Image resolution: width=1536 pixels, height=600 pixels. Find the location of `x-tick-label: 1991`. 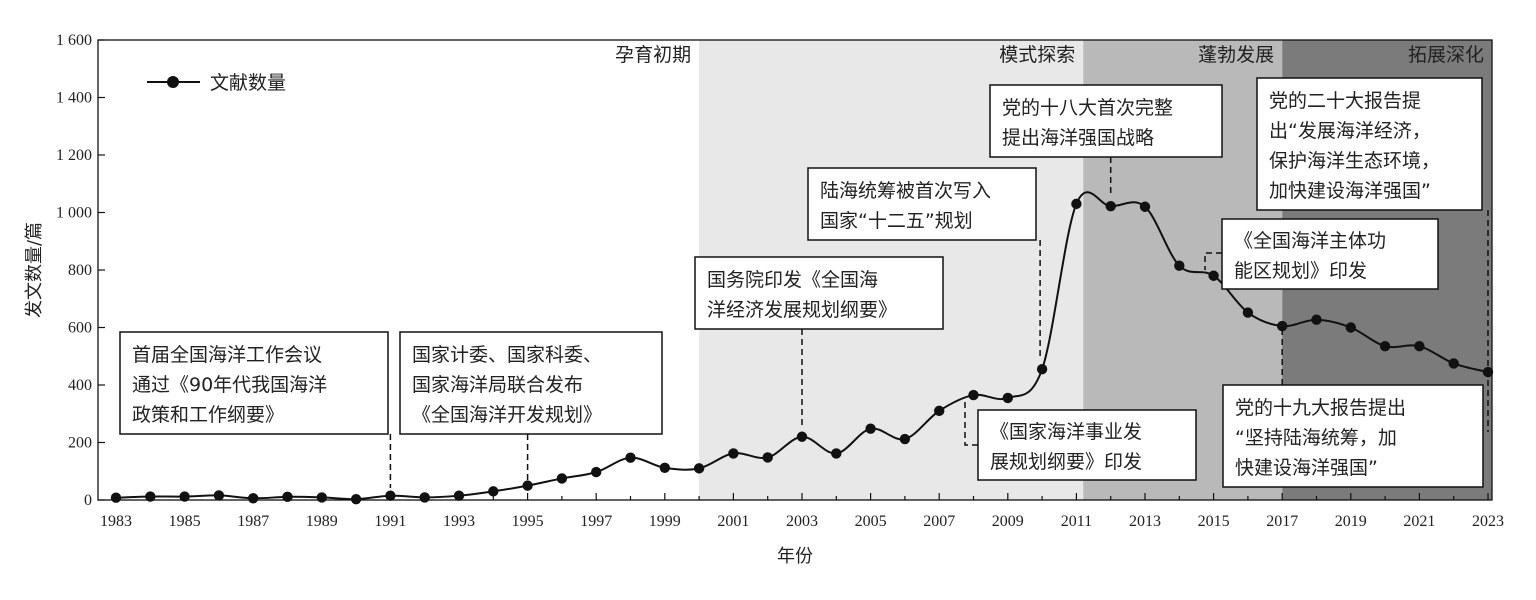

x-tick-label: 1991 is located at coordinates (390, 521).